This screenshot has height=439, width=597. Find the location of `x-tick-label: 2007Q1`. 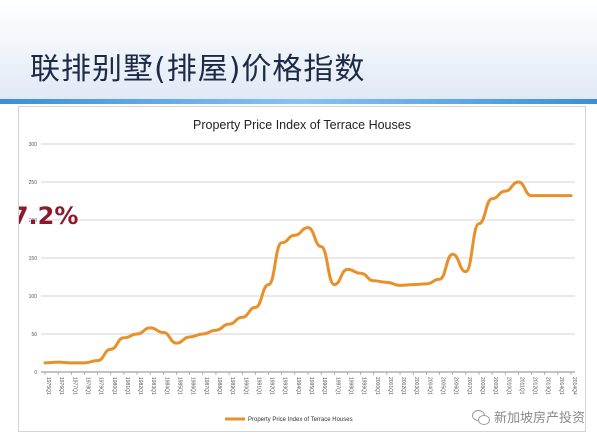

x-tick-label: 2007Q1 is located at coordinates (469, 386).